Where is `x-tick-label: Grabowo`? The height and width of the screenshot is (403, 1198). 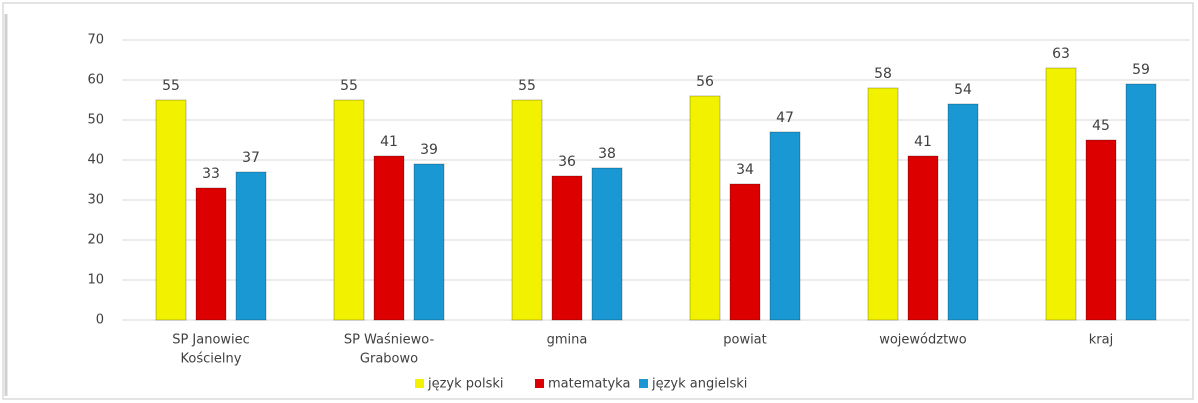
x-tick-label: Grabowo is located at coordinates (389, 359).